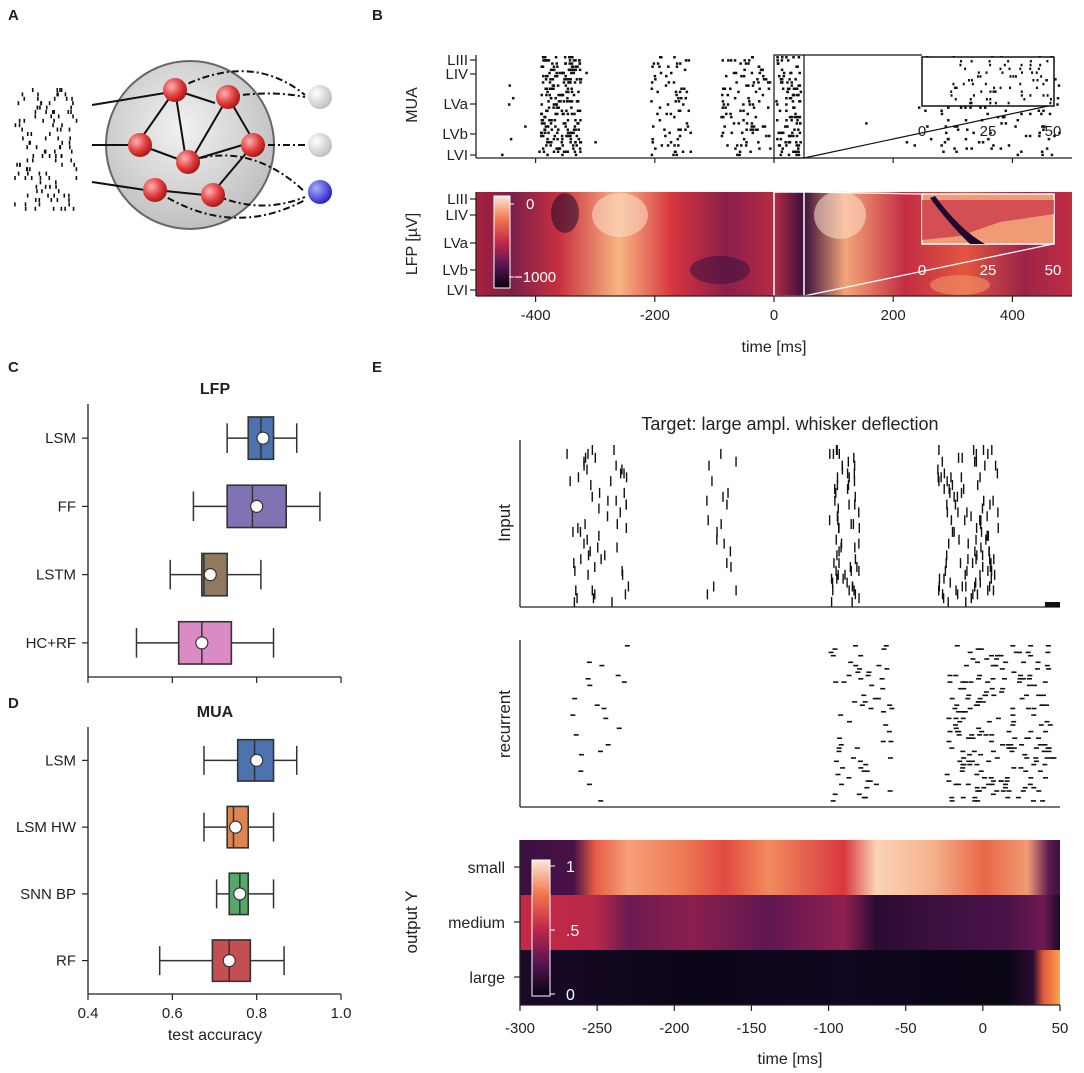 Image resolution: width=1084 pixels, height=1073 pixels. Describe the element at coordinates (487, 978) in the screenshot. I see `output-row-label: large` at that location.